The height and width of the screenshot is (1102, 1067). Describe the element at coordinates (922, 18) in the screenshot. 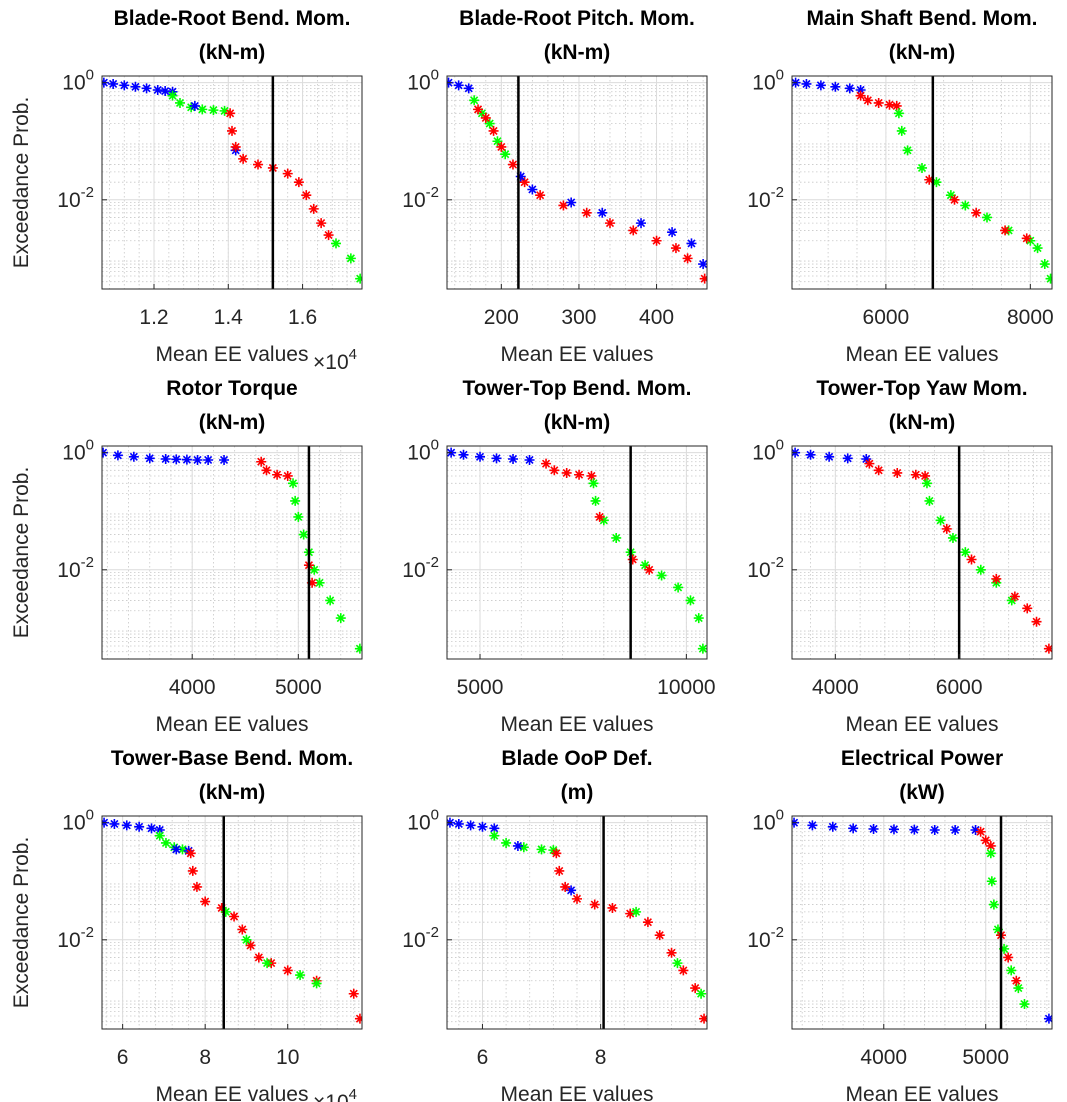

I see `subplot-title-line: Main Shaft Bend. Mom.` at that location.